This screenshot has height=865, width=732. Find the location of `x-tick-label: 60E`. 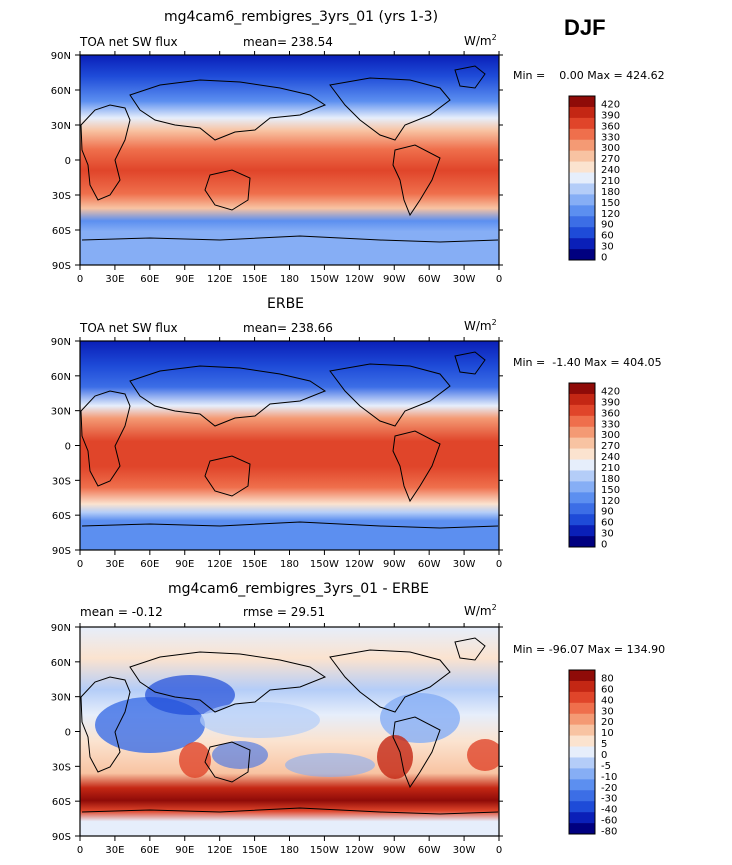

x-tick-label: 60E is located at coordinates (149, 850).